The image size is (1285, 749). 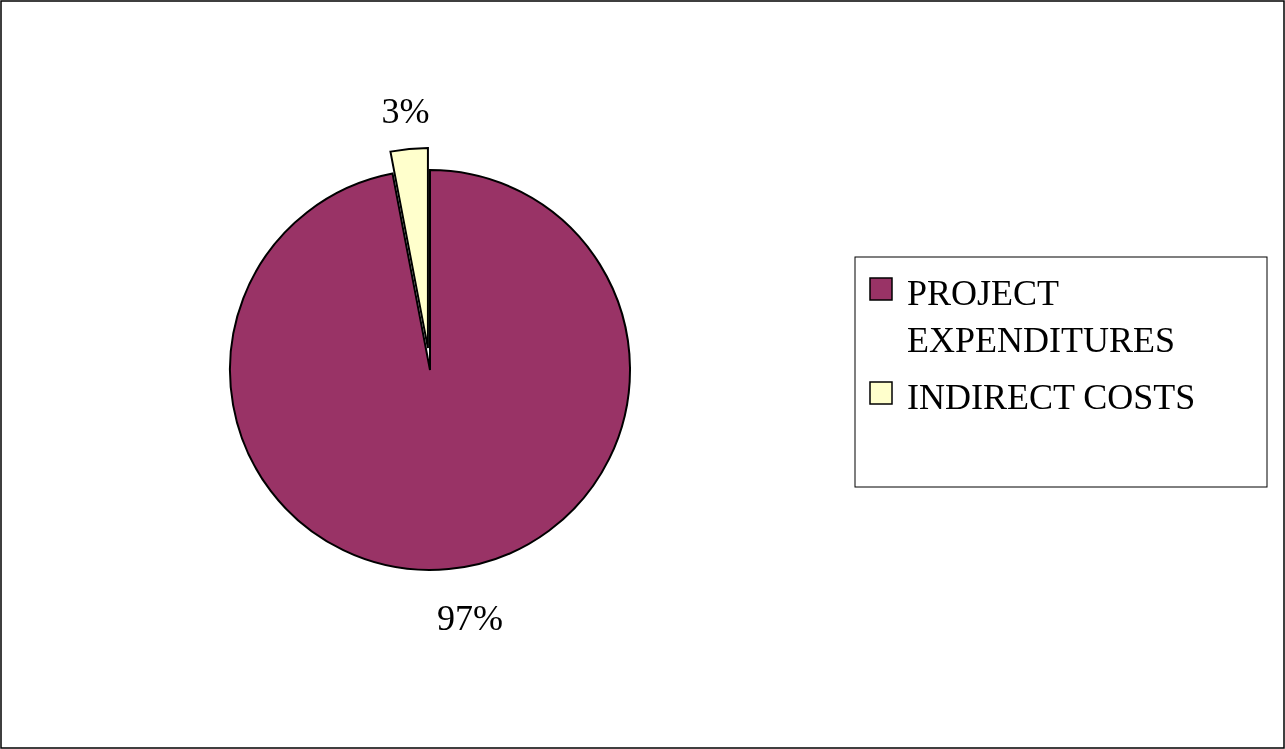 What do you see at coordinates (470, 618) in the screenshot?
I see `data-label: 97%` at bounding box center [470, 618].